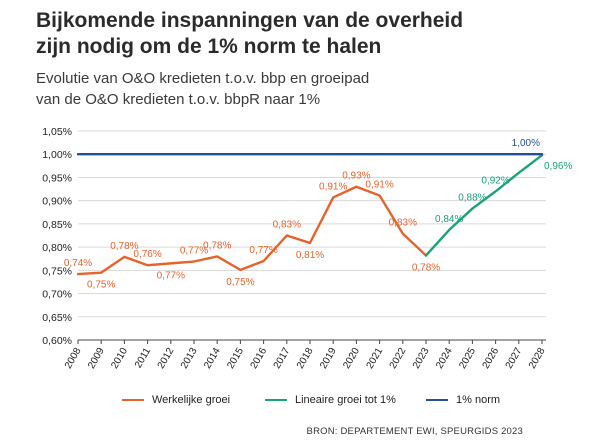 This screenshot has height=443, width=591. What do you see at coordinates (276, 400) in the screenshot?
I see `legend-swatch-lineaire-groei` at bounding box center [276, 400].